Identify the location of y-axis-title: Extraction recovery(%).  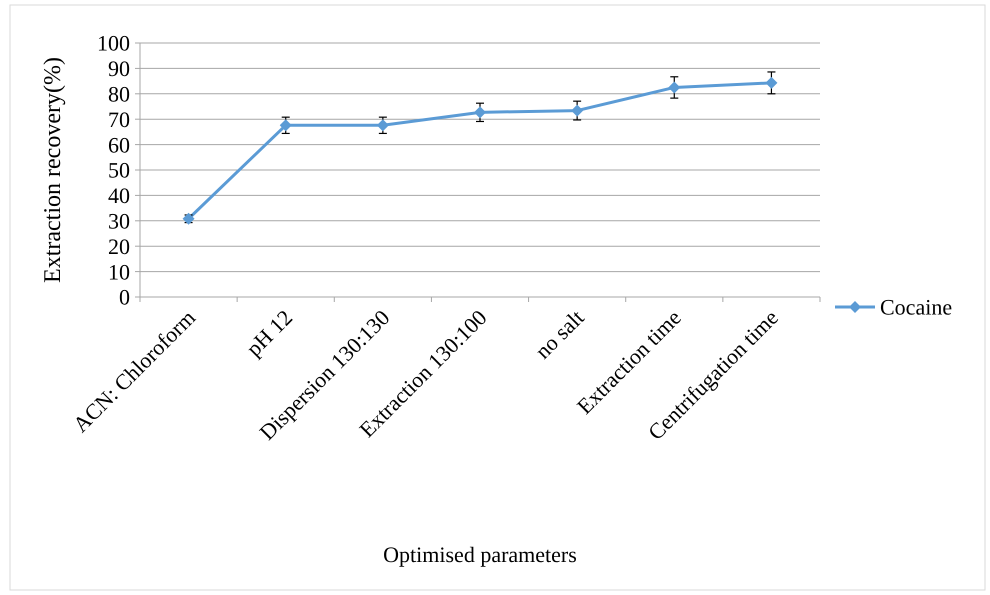
(53, 170).